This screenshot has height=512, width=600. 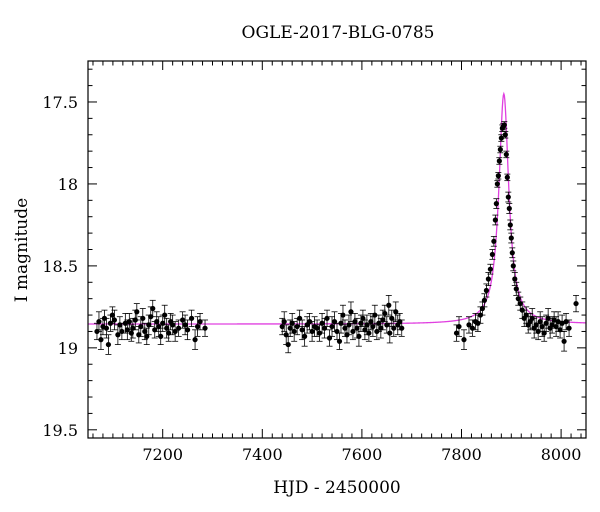 I want to click on y-tick-label: 18, so click(x=68, y=184).